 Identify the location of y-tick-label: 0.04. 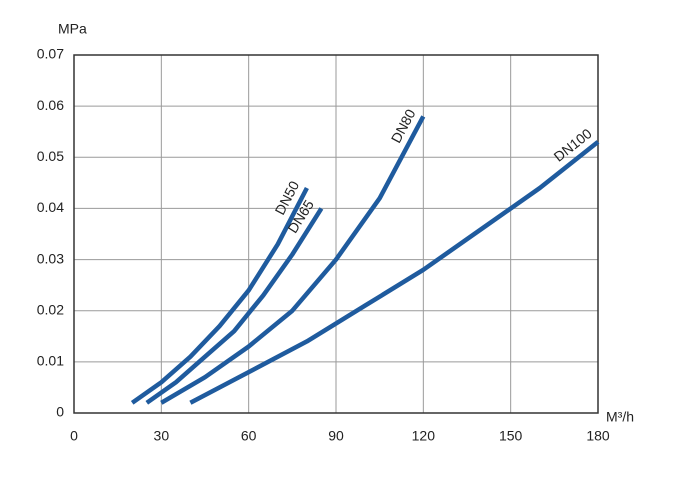
(50, 207).